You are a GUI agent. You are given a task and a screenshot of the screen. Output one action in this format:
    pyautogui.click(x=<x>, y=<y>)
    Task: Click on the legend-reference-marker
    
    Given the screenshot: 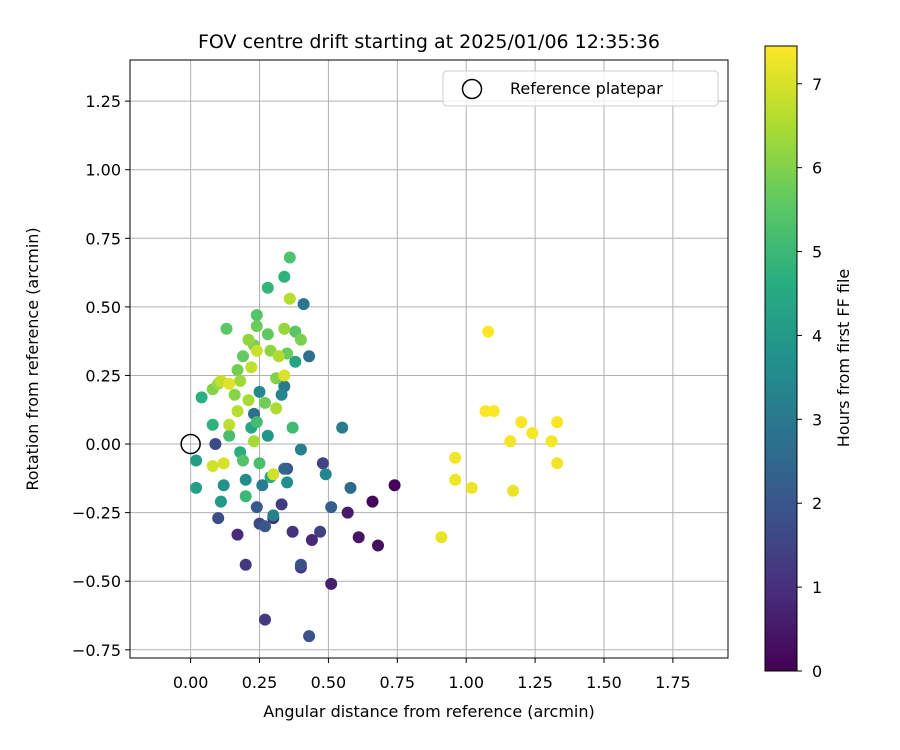 What is the action you would take?
    pyautogui.click(x=472, y=89)
    